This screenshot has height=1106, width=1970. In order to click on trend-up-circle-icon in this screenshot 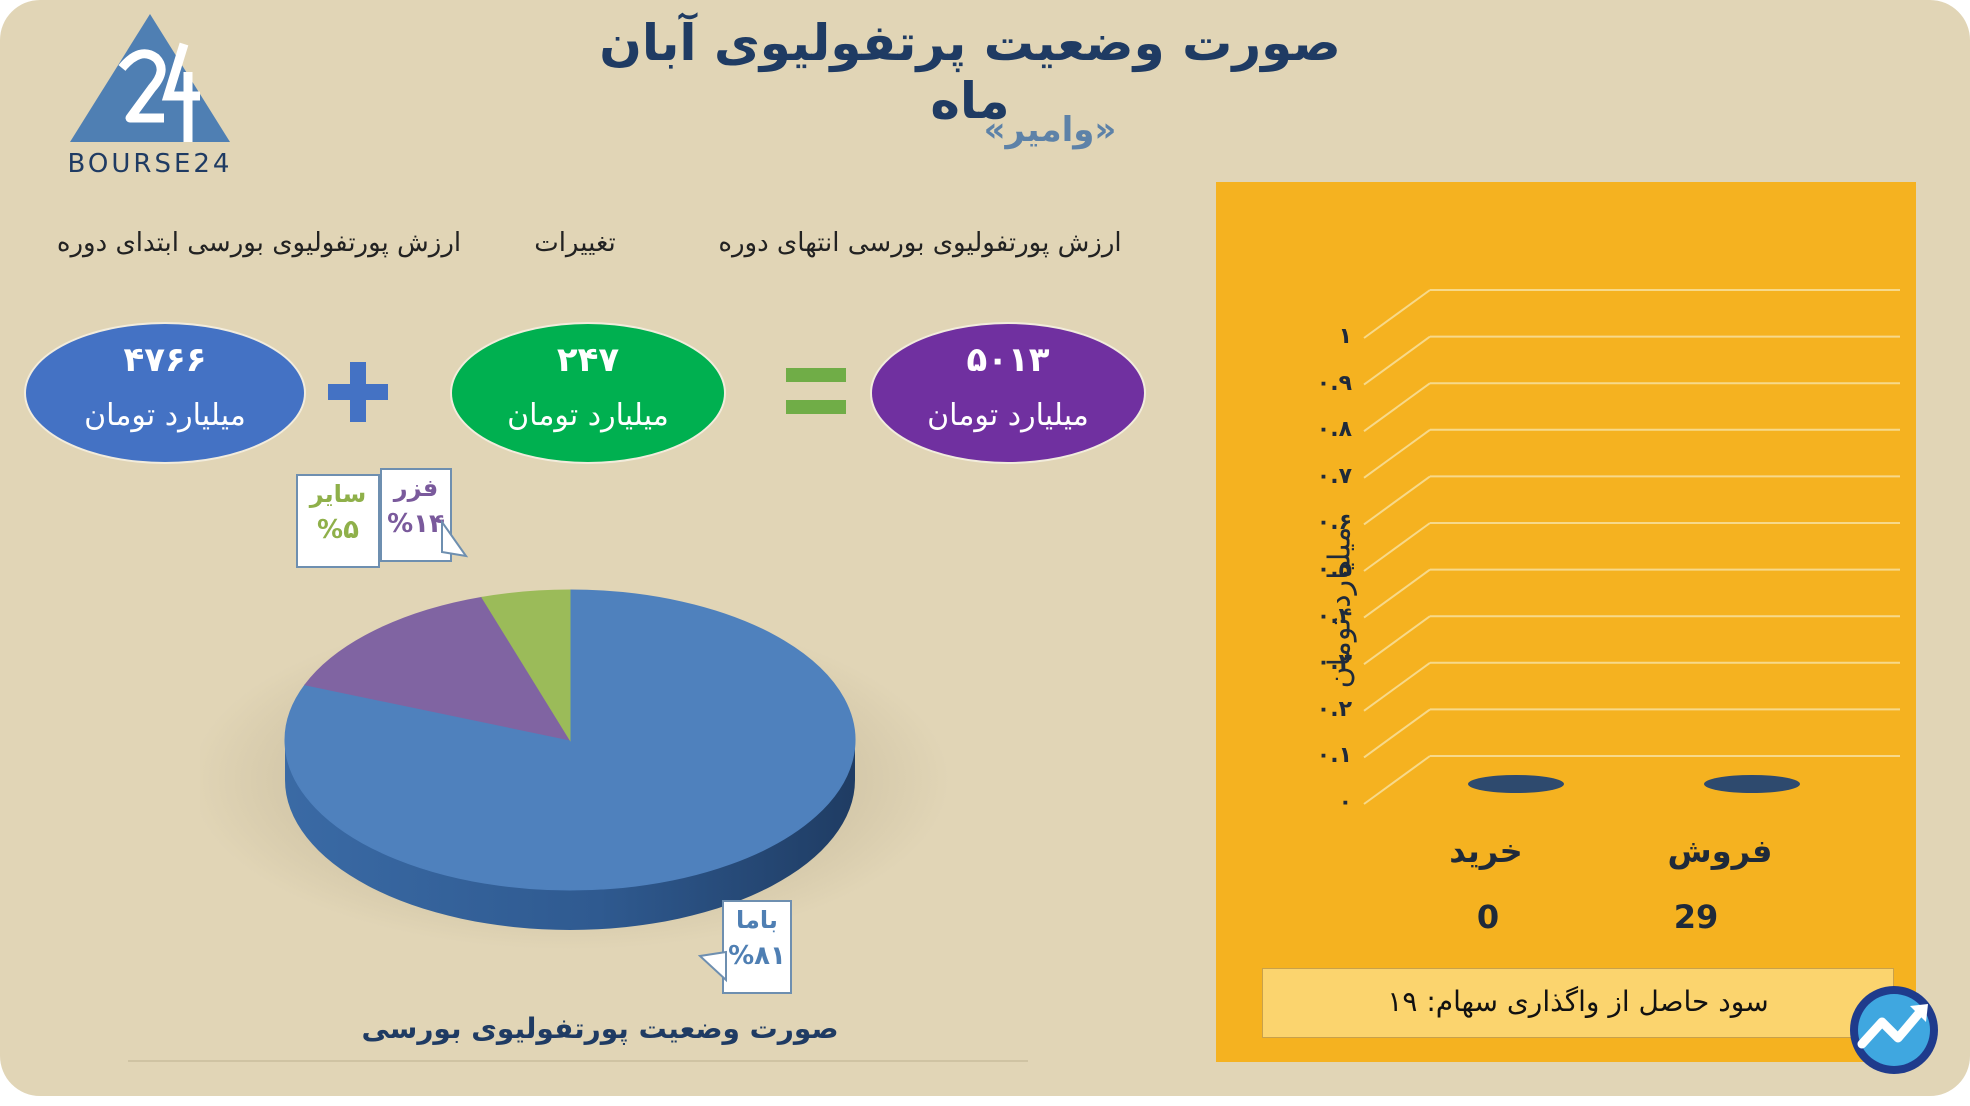, I will do `click(1894, 1030)`.